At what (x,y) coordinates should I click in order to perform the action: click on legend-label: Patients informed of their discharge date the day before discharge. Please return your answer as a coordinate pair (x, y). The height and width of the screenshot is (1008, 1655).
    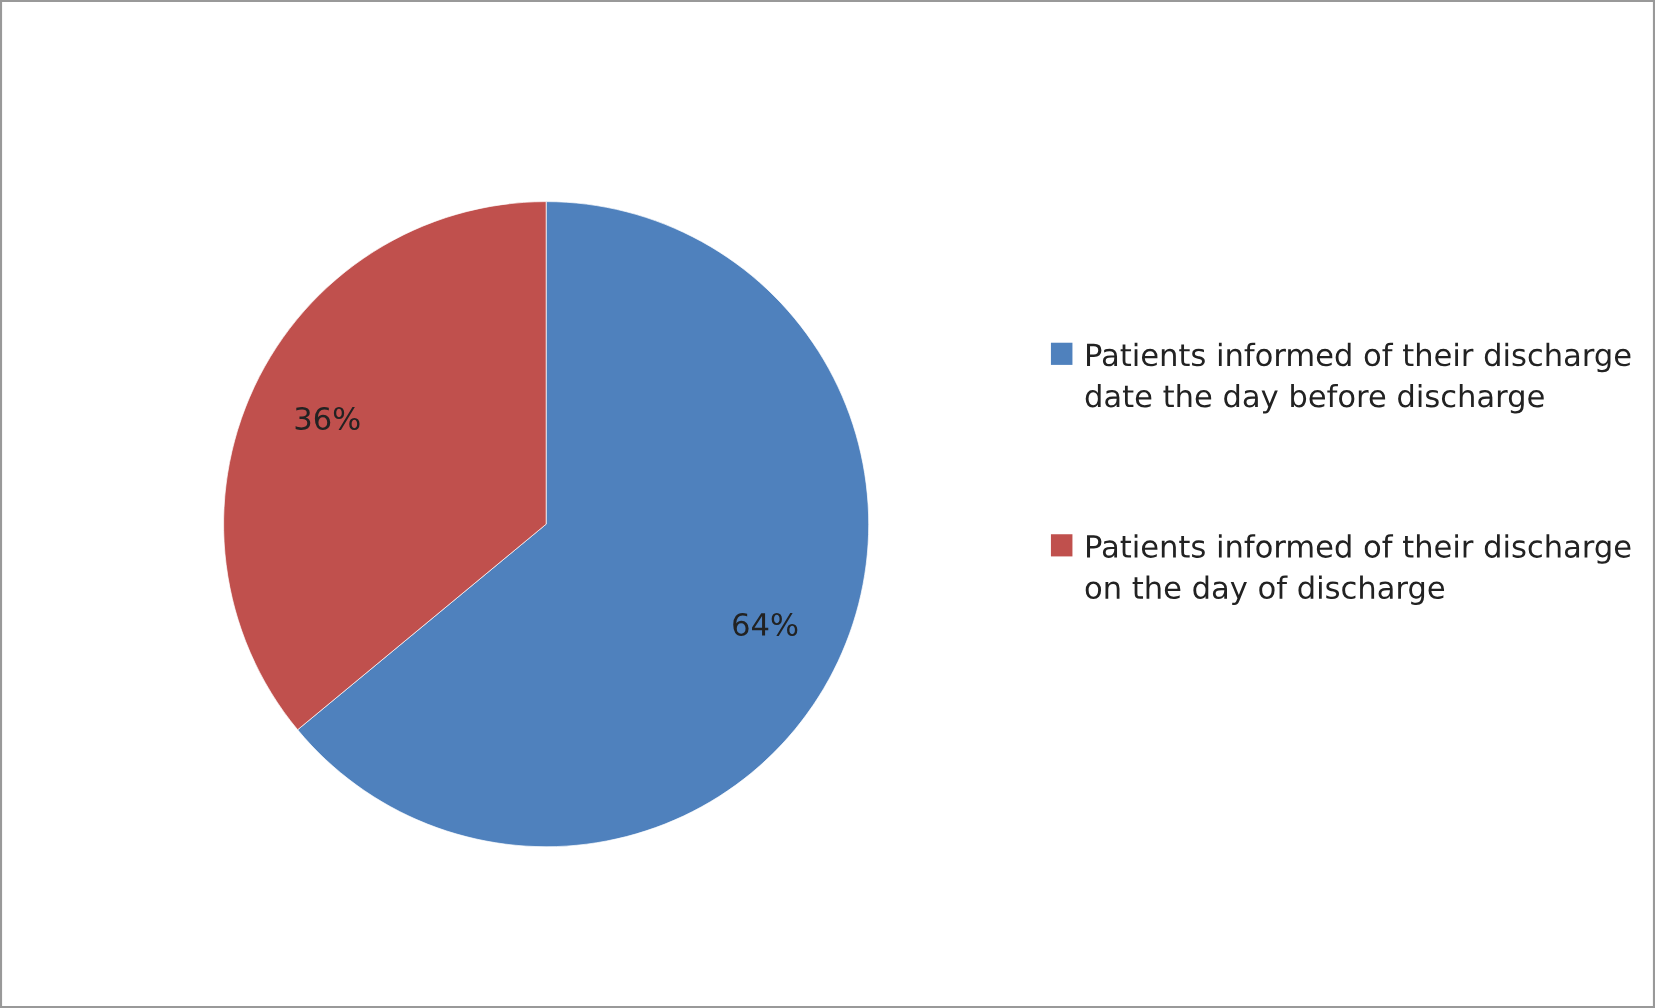
    Looking at the image, I should click on (1358, 378).